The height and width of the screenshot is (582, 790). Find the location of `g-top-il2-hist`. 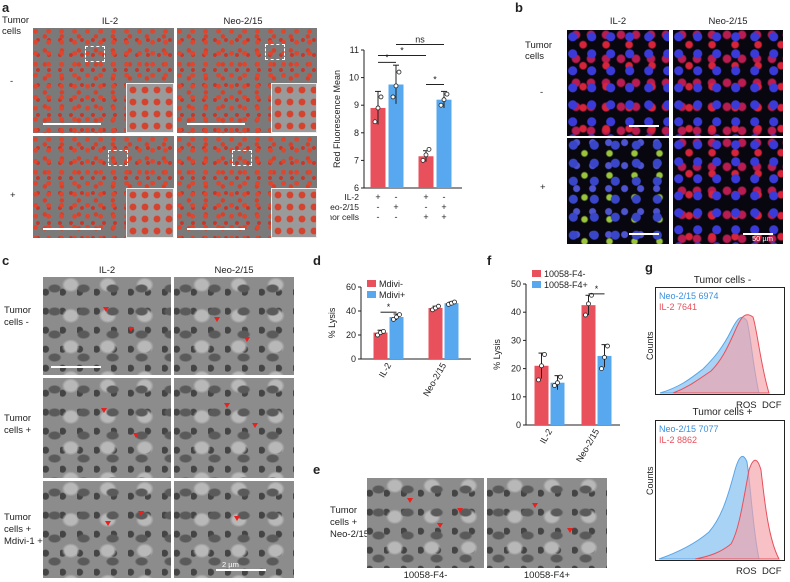

g-top-il2-hist is located at coordinates (721, 354).